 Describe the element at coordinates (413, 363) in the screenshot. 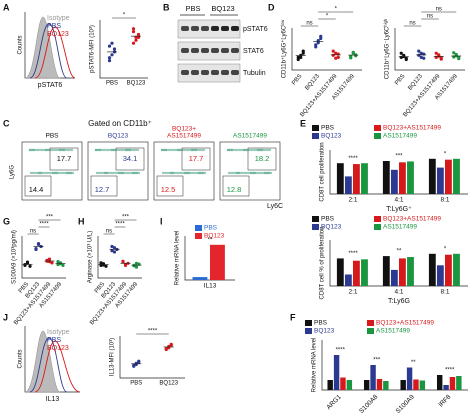

I see `sig-label: **` at that location.